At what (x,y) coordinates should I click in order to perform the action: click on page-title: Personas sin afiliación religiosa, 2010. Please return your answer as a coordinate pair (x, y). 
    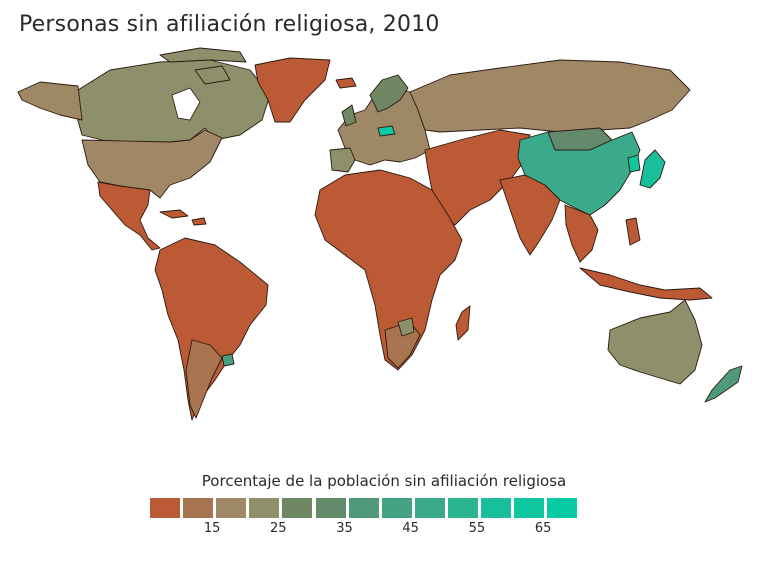
    Looking at the image, I should click on (229, 24).